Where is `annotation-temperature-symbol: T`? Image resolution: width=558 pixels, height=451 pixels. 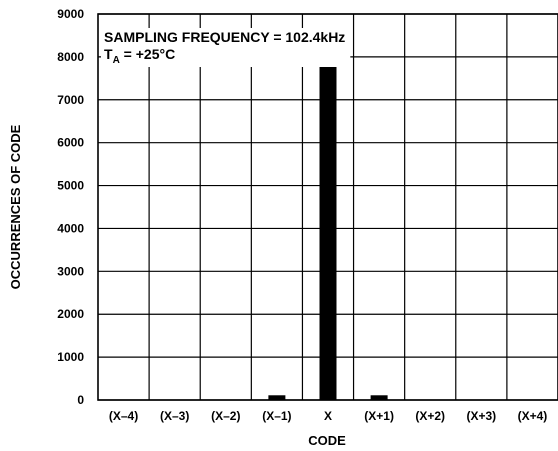
annotation-temperature-symbol: T is located at coordinates (108, 54).